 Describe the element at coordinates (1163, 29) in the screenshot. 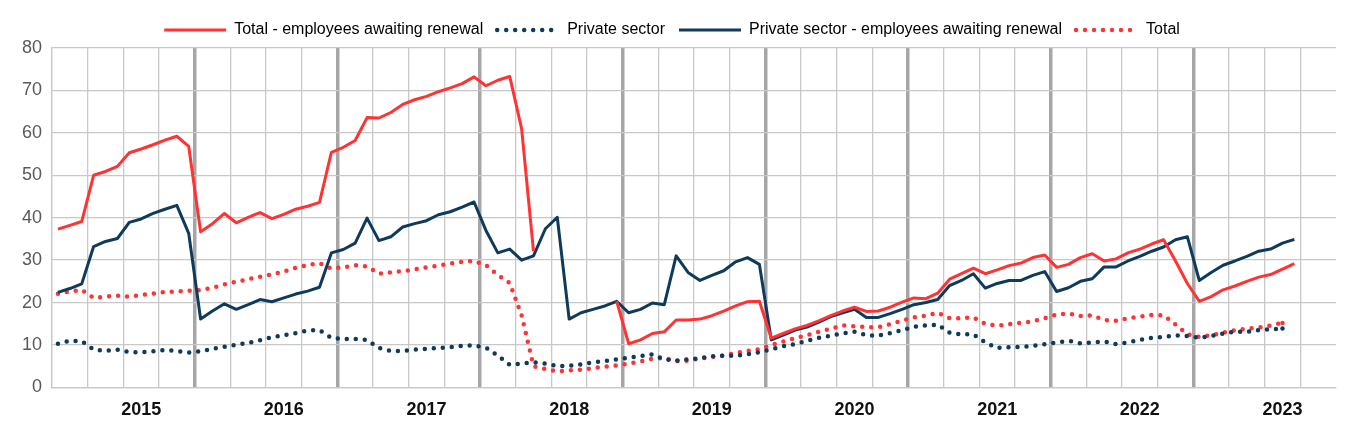

I see `legend-label: Total` at that location.